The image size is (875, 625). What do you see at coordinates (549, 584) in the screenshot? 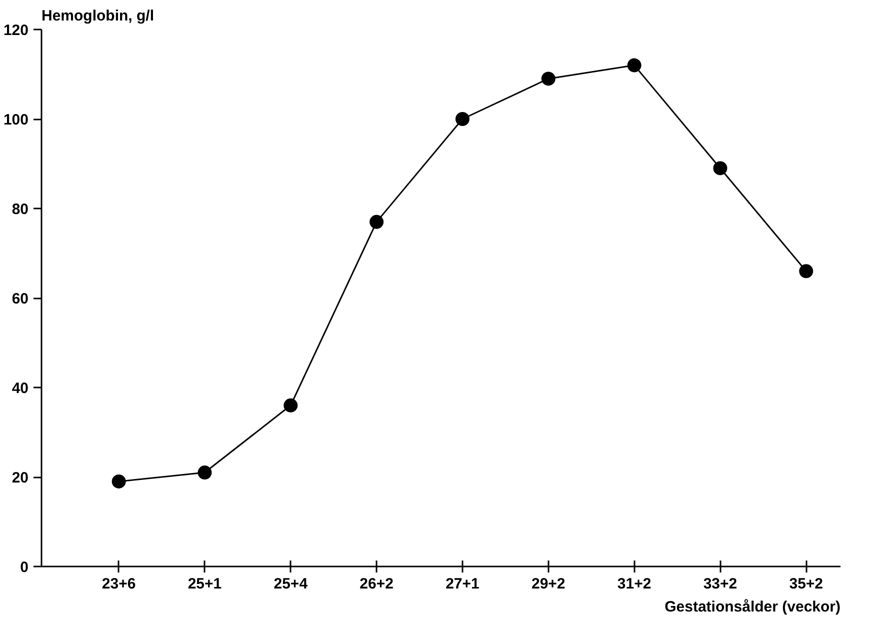
I see `x-tick-label: 29+2` at bounding box center [549, 584].